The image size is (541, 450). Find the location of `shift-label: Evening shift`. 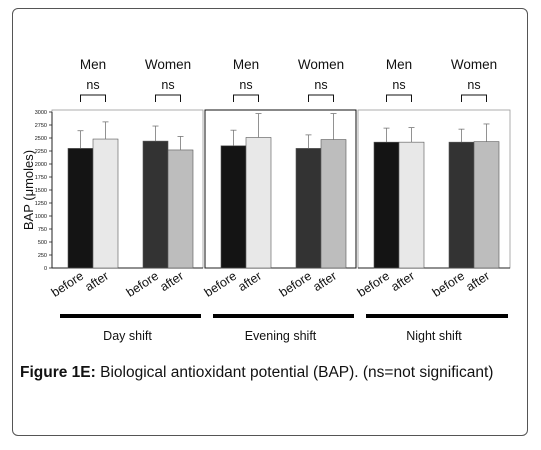

shift-label: Evening shift is located at coordinates (281, 336).